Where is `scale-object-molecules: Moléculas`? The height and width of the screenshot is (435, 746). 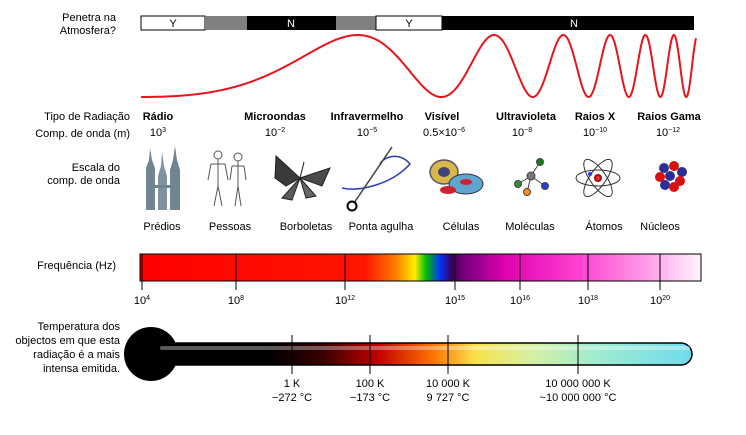 scale-object-molecules: Moléculas is located at coordinates (530, 227).